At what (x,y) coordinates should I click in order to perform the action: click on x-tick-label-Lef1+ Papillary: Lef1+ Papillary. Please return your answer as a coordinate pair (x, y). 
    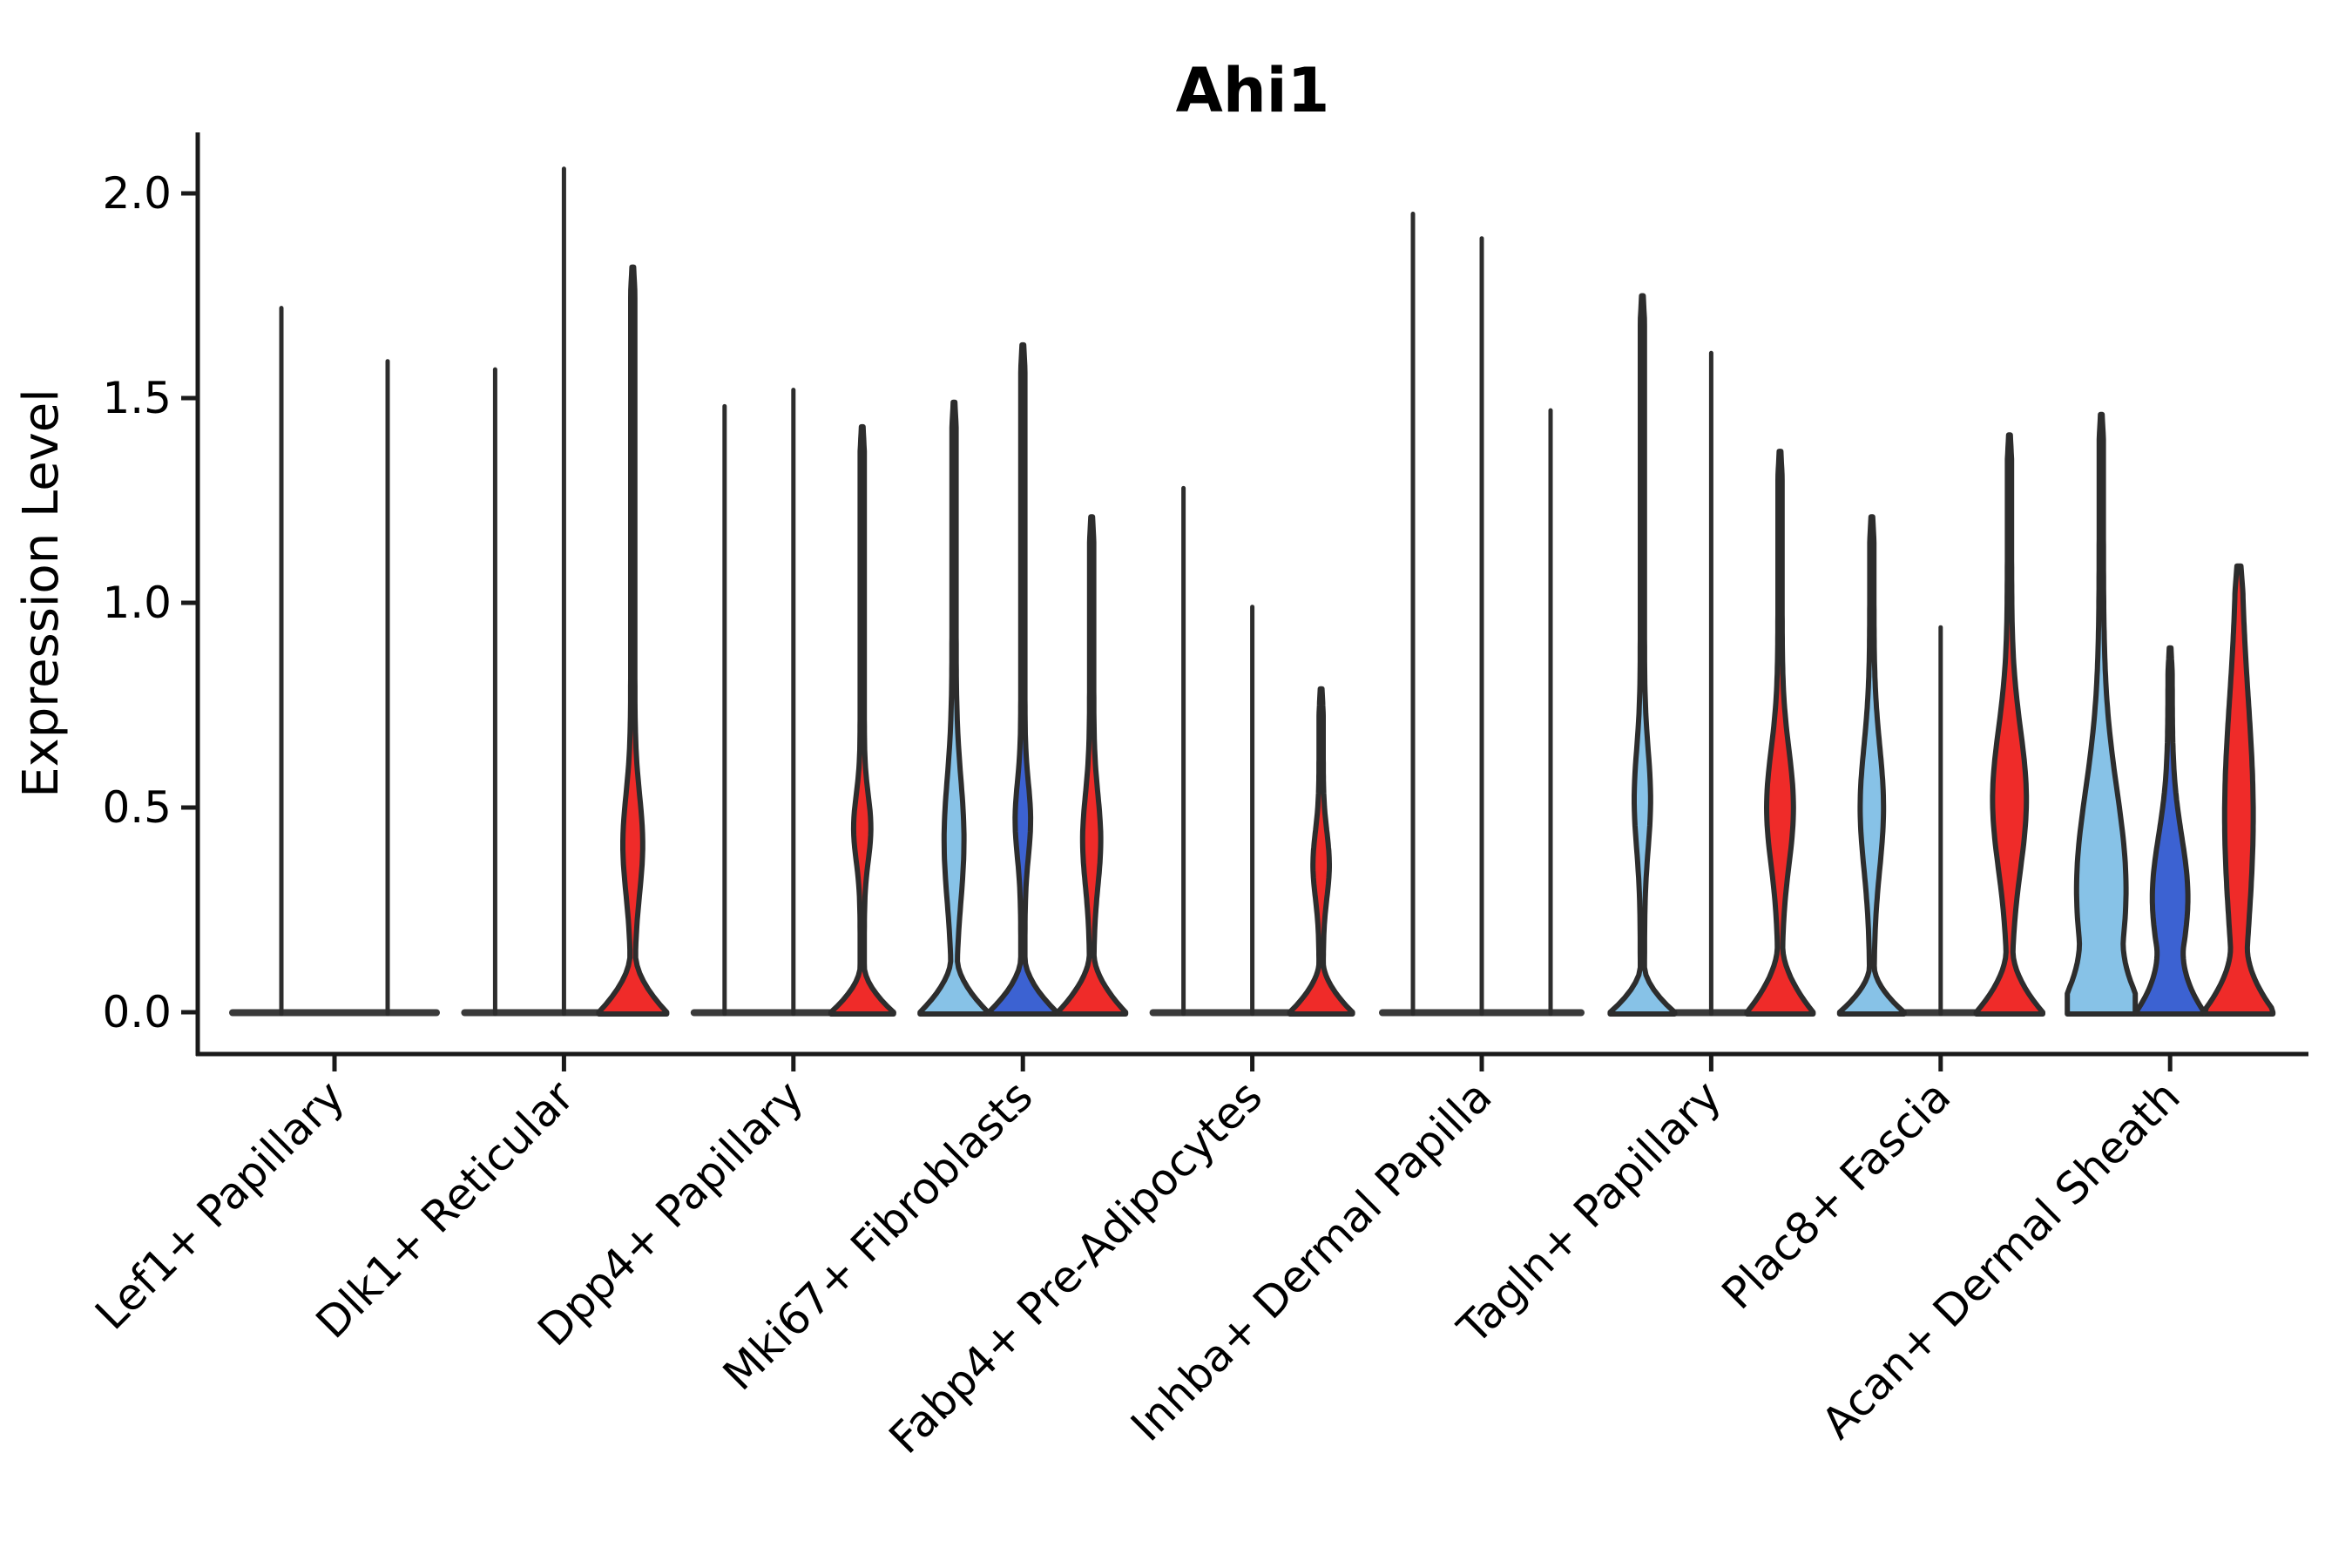
    Looking at the image, I should click on (220, 1205).